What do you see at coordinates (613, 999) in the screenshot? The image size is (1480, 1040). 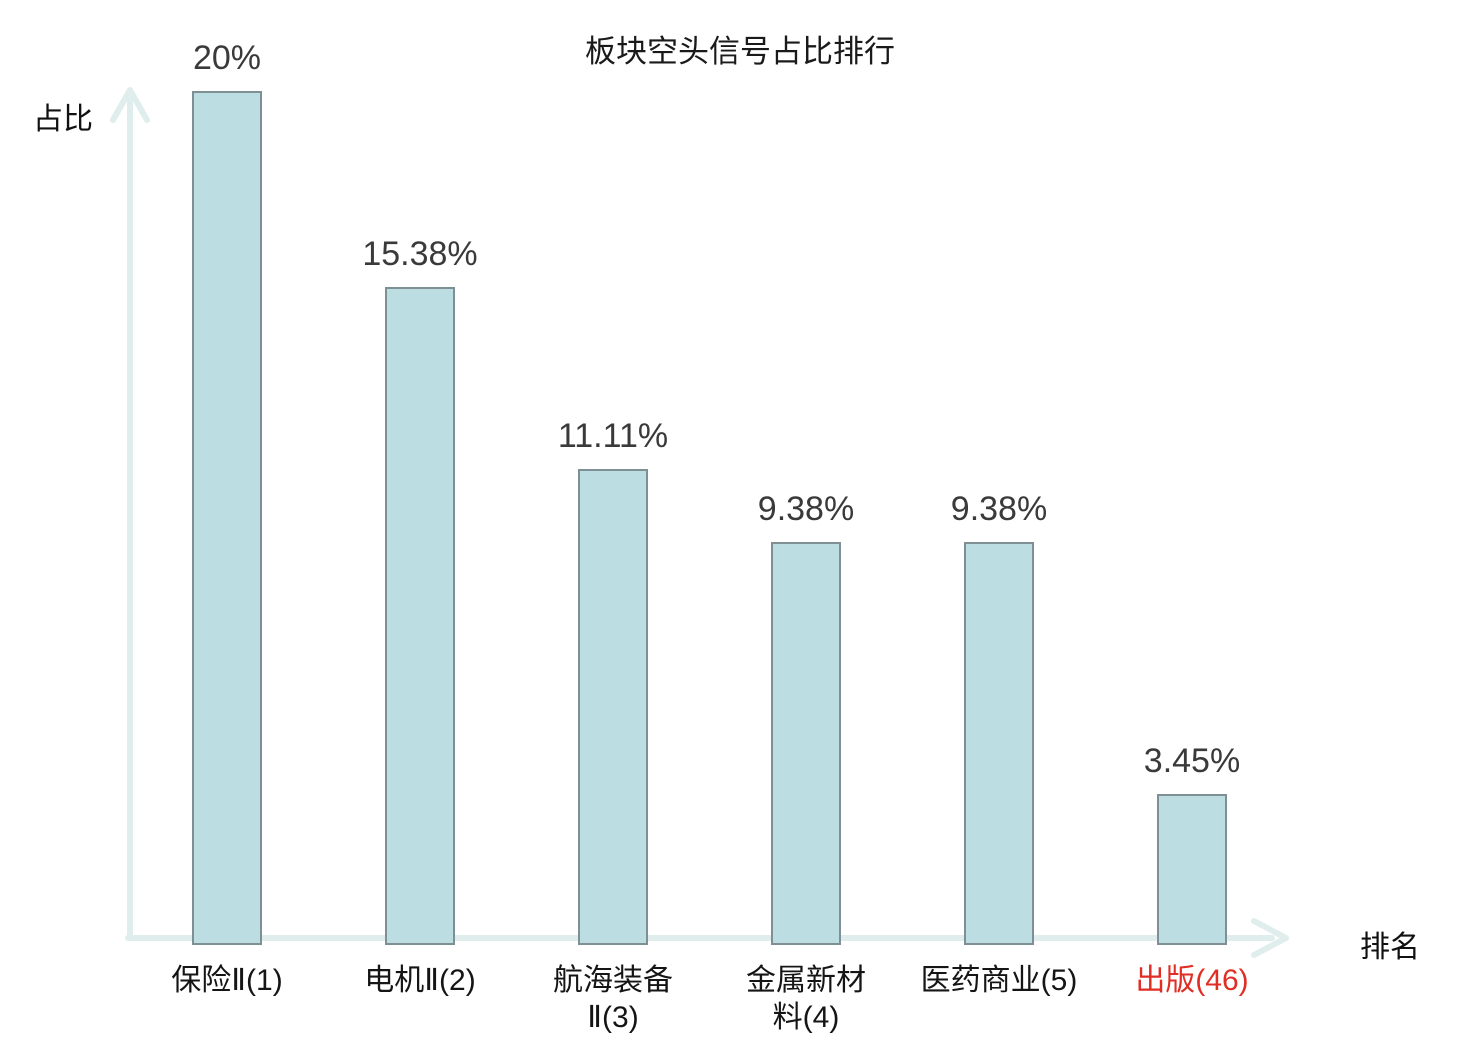 I see `bar-category-label: 航海装备 Ⅱ(3)` at bounding box center [613, 999].